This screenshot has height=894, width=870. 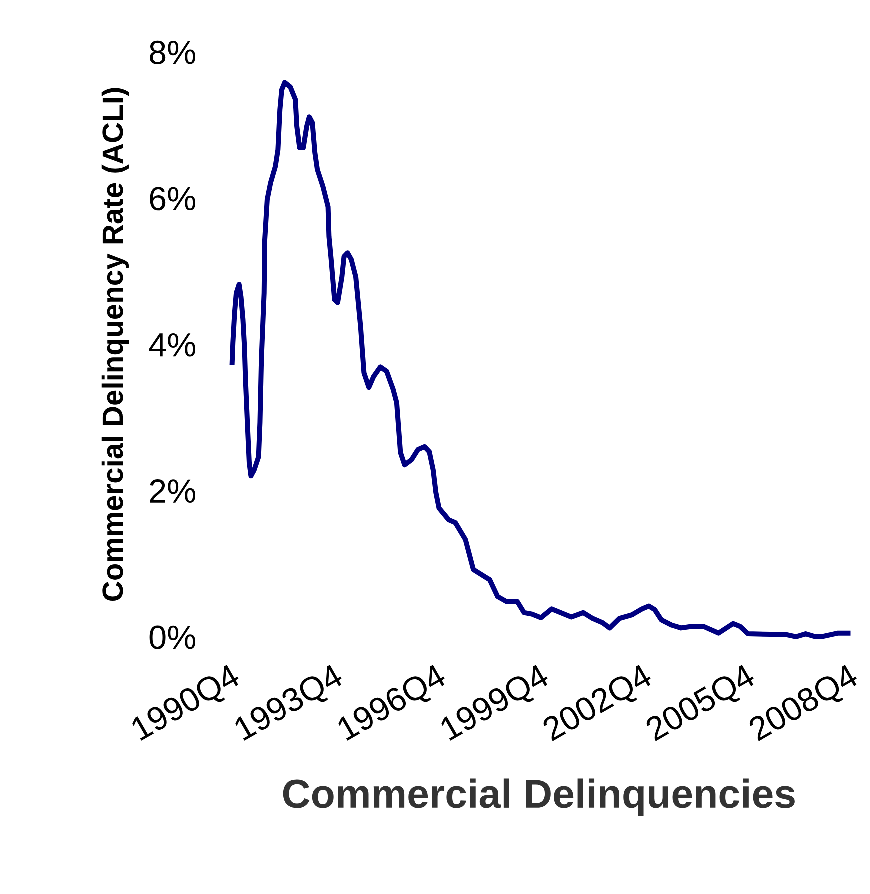 I want to click on y-tick-label: 2%, so click(x=173, y=492).